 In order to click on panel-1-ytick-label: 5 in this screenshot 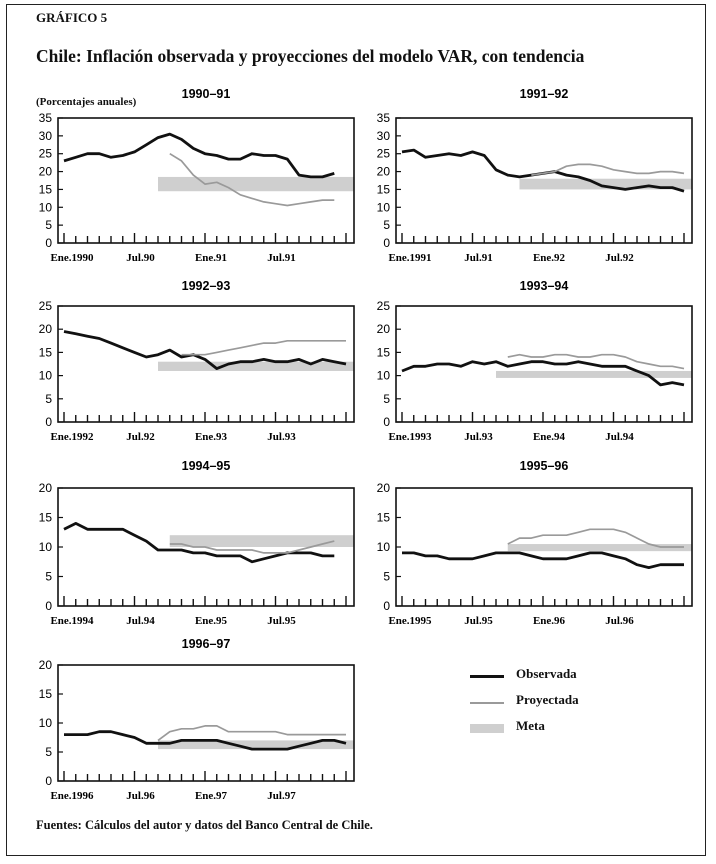, I will do `click(48, 225)`.